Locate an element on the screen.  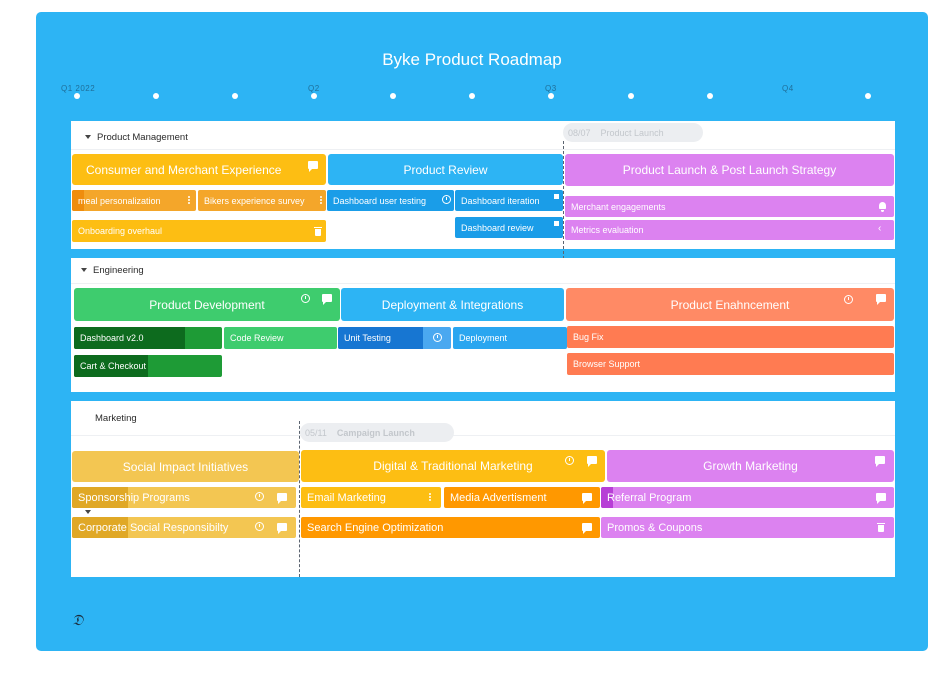
task-label: Onboarding overhaul is located at coordinates (120, 231).